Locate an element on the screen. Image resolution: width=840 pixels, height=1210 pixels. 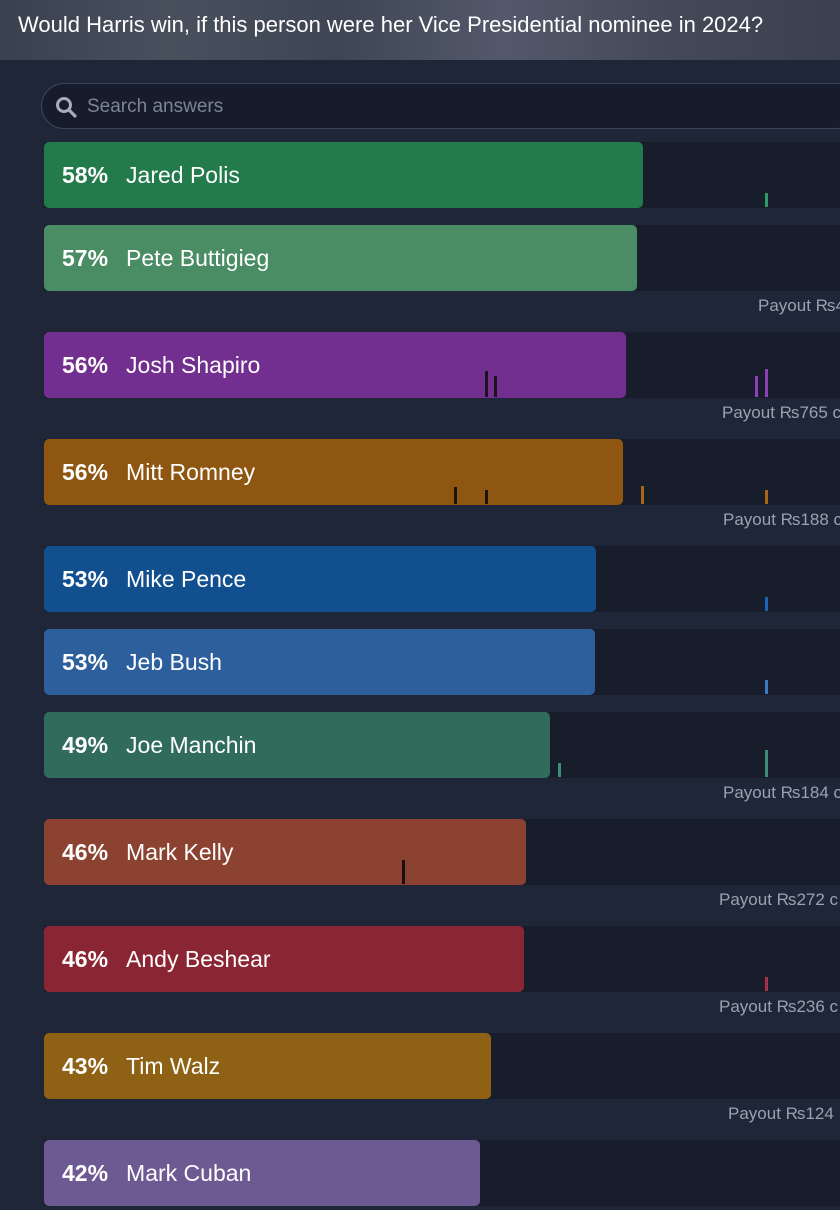
answer-label: 42% Mark Cuban is located at coordinates (156, 1173).